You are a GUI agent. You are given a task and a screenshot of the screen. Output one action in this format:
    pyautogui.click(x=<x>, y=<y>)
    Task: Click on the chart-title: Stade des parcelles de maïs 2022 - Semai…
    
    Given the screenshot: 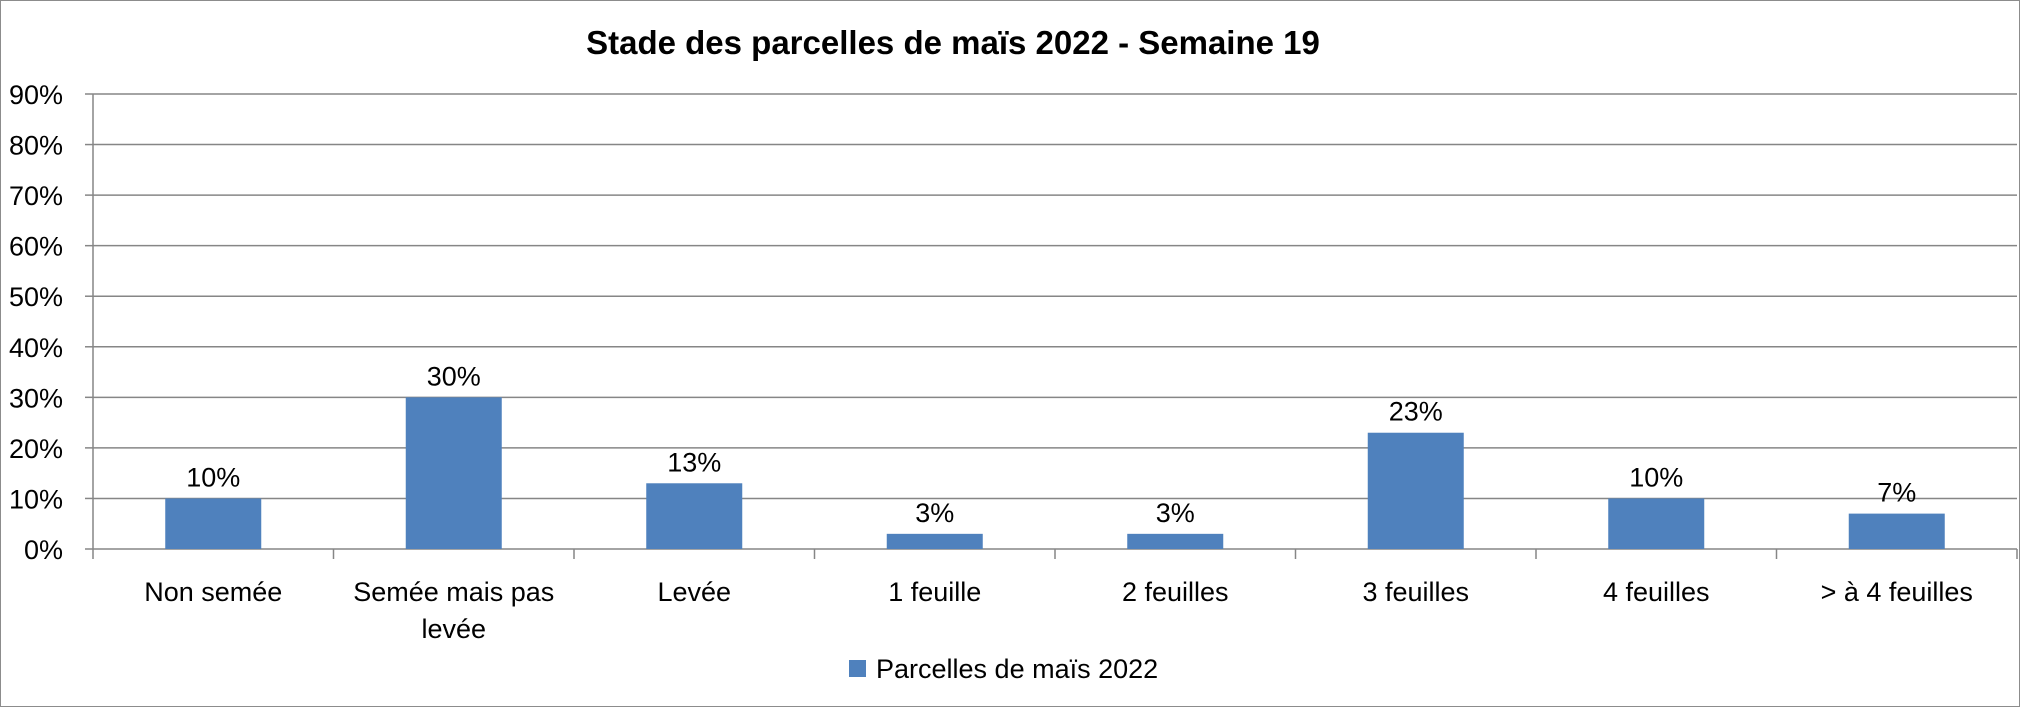 What is the action you would take?
    pyautogui.click(x=953, y=42)
    